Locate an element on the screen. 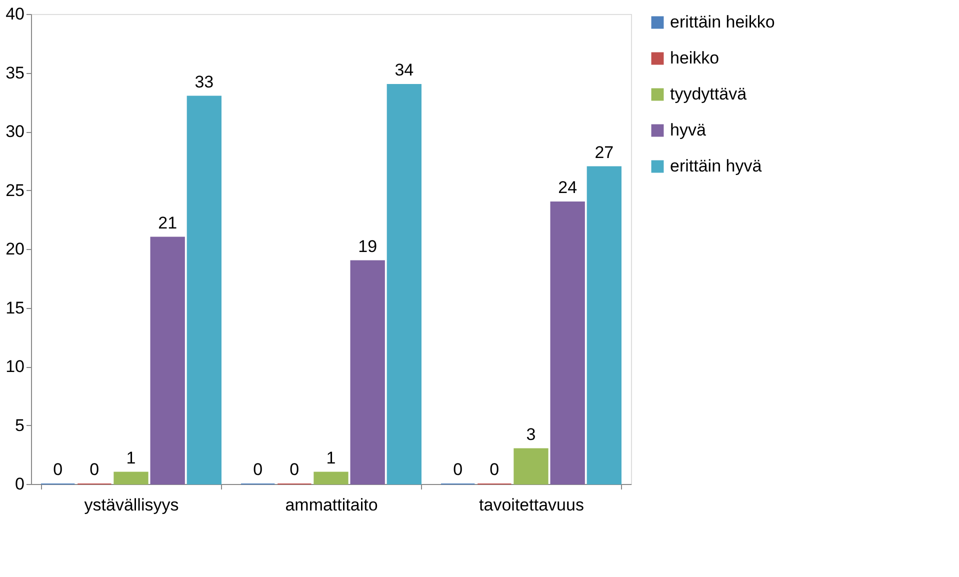 This screenshot has height=577, width=959. data-label: 24 is located at coordinates (568, 187).